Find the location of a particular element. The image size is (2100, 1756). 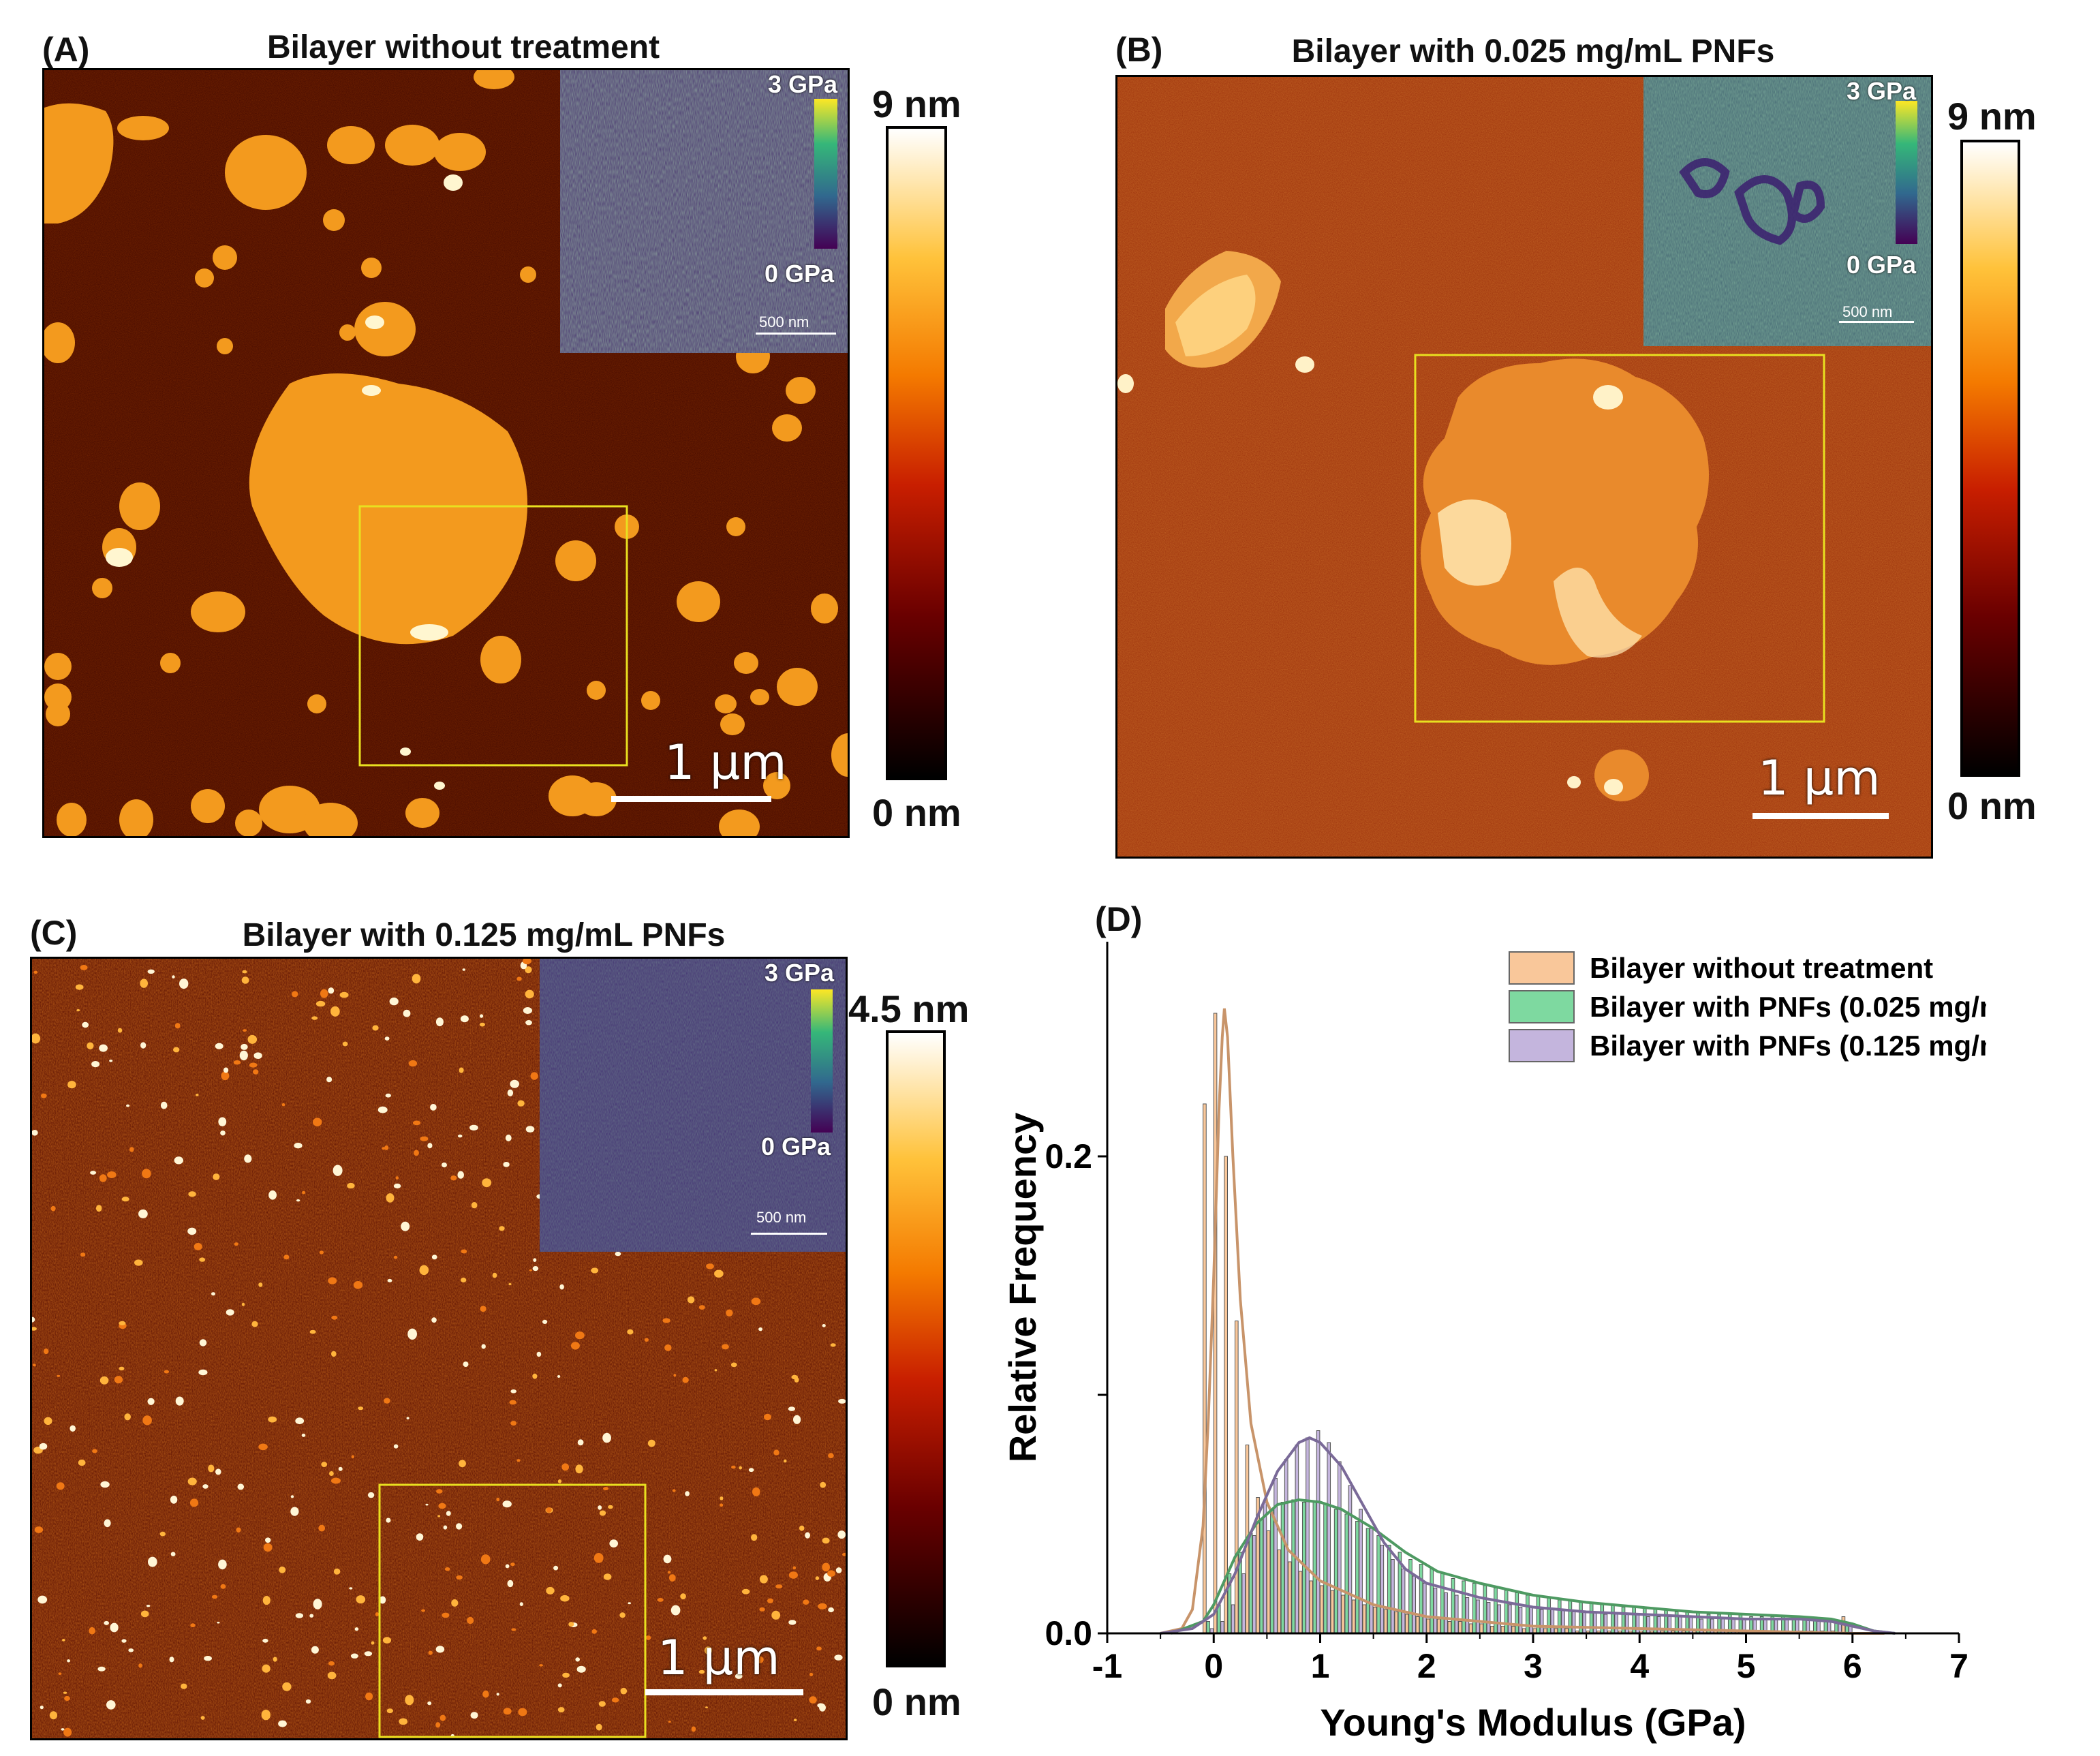

x-tick-label: 6 is located at coordinates (1852, 1666).